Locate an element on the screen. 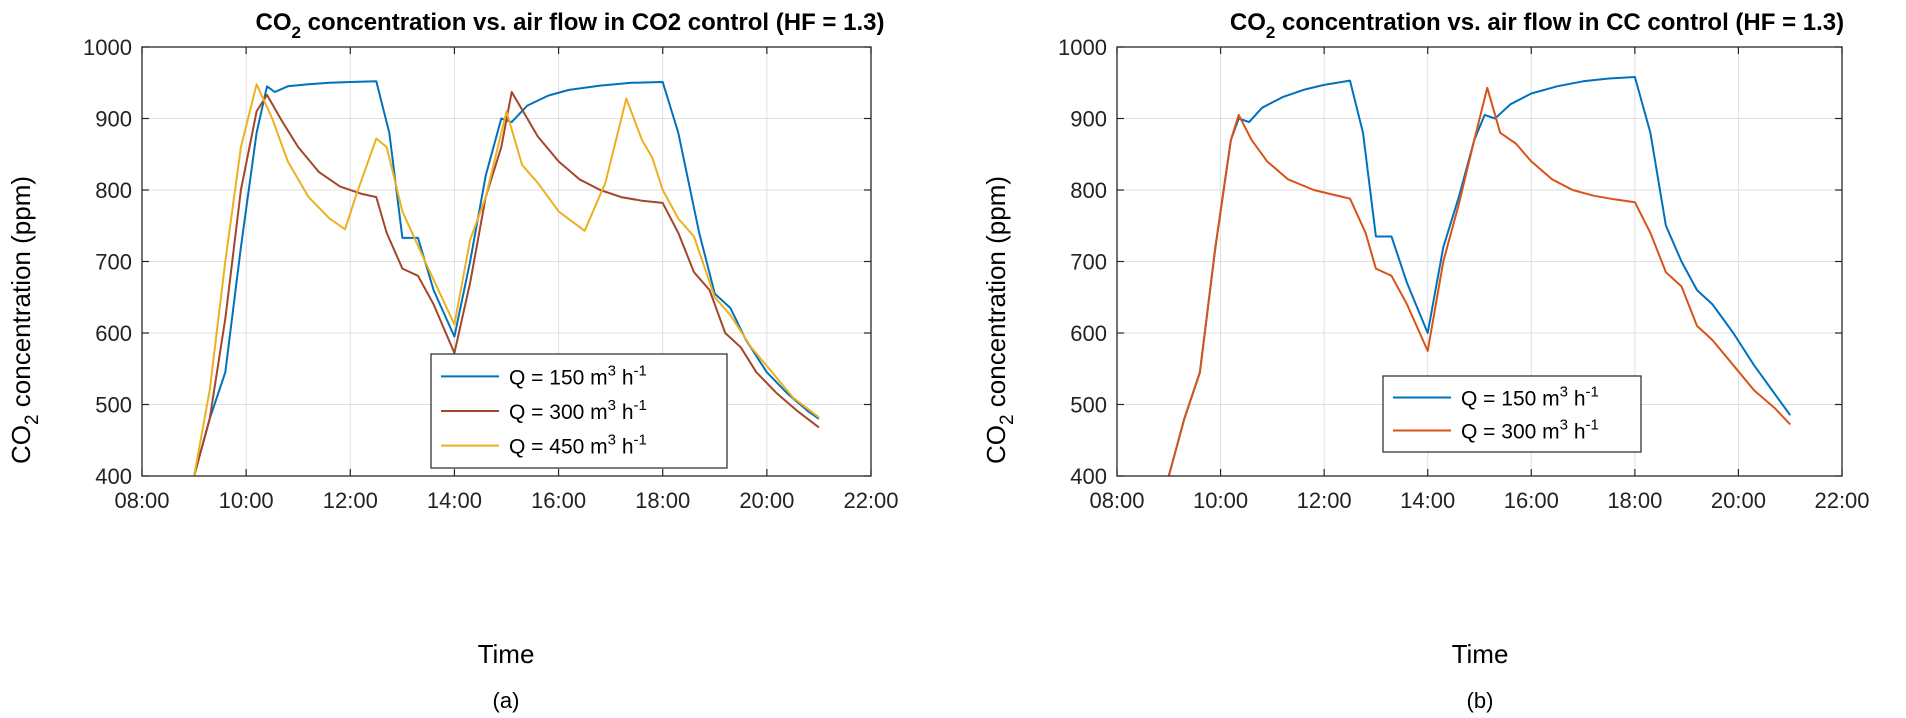  x-tick-label-a: 20:00 is located at coordinates (766, 500).